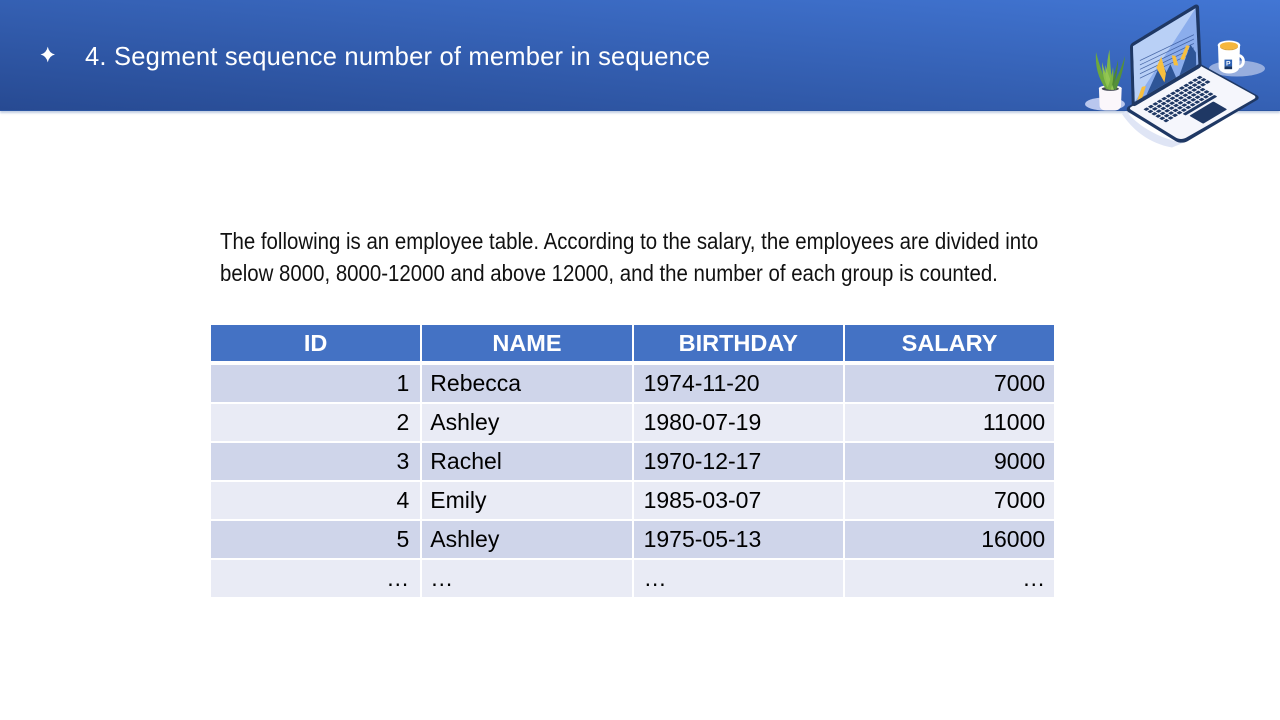  Describe the element at coordinates (1228, 64) in the screenshot. I see `svg-text: P` at that location.